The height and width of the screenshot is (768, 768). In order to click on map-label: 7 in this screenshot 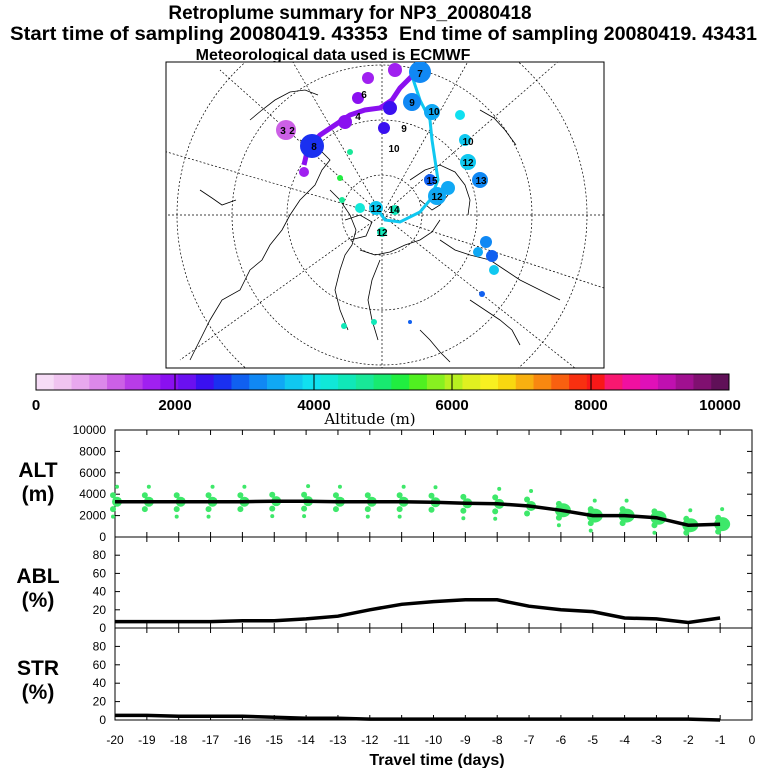, I will do `click(420, 74)`.